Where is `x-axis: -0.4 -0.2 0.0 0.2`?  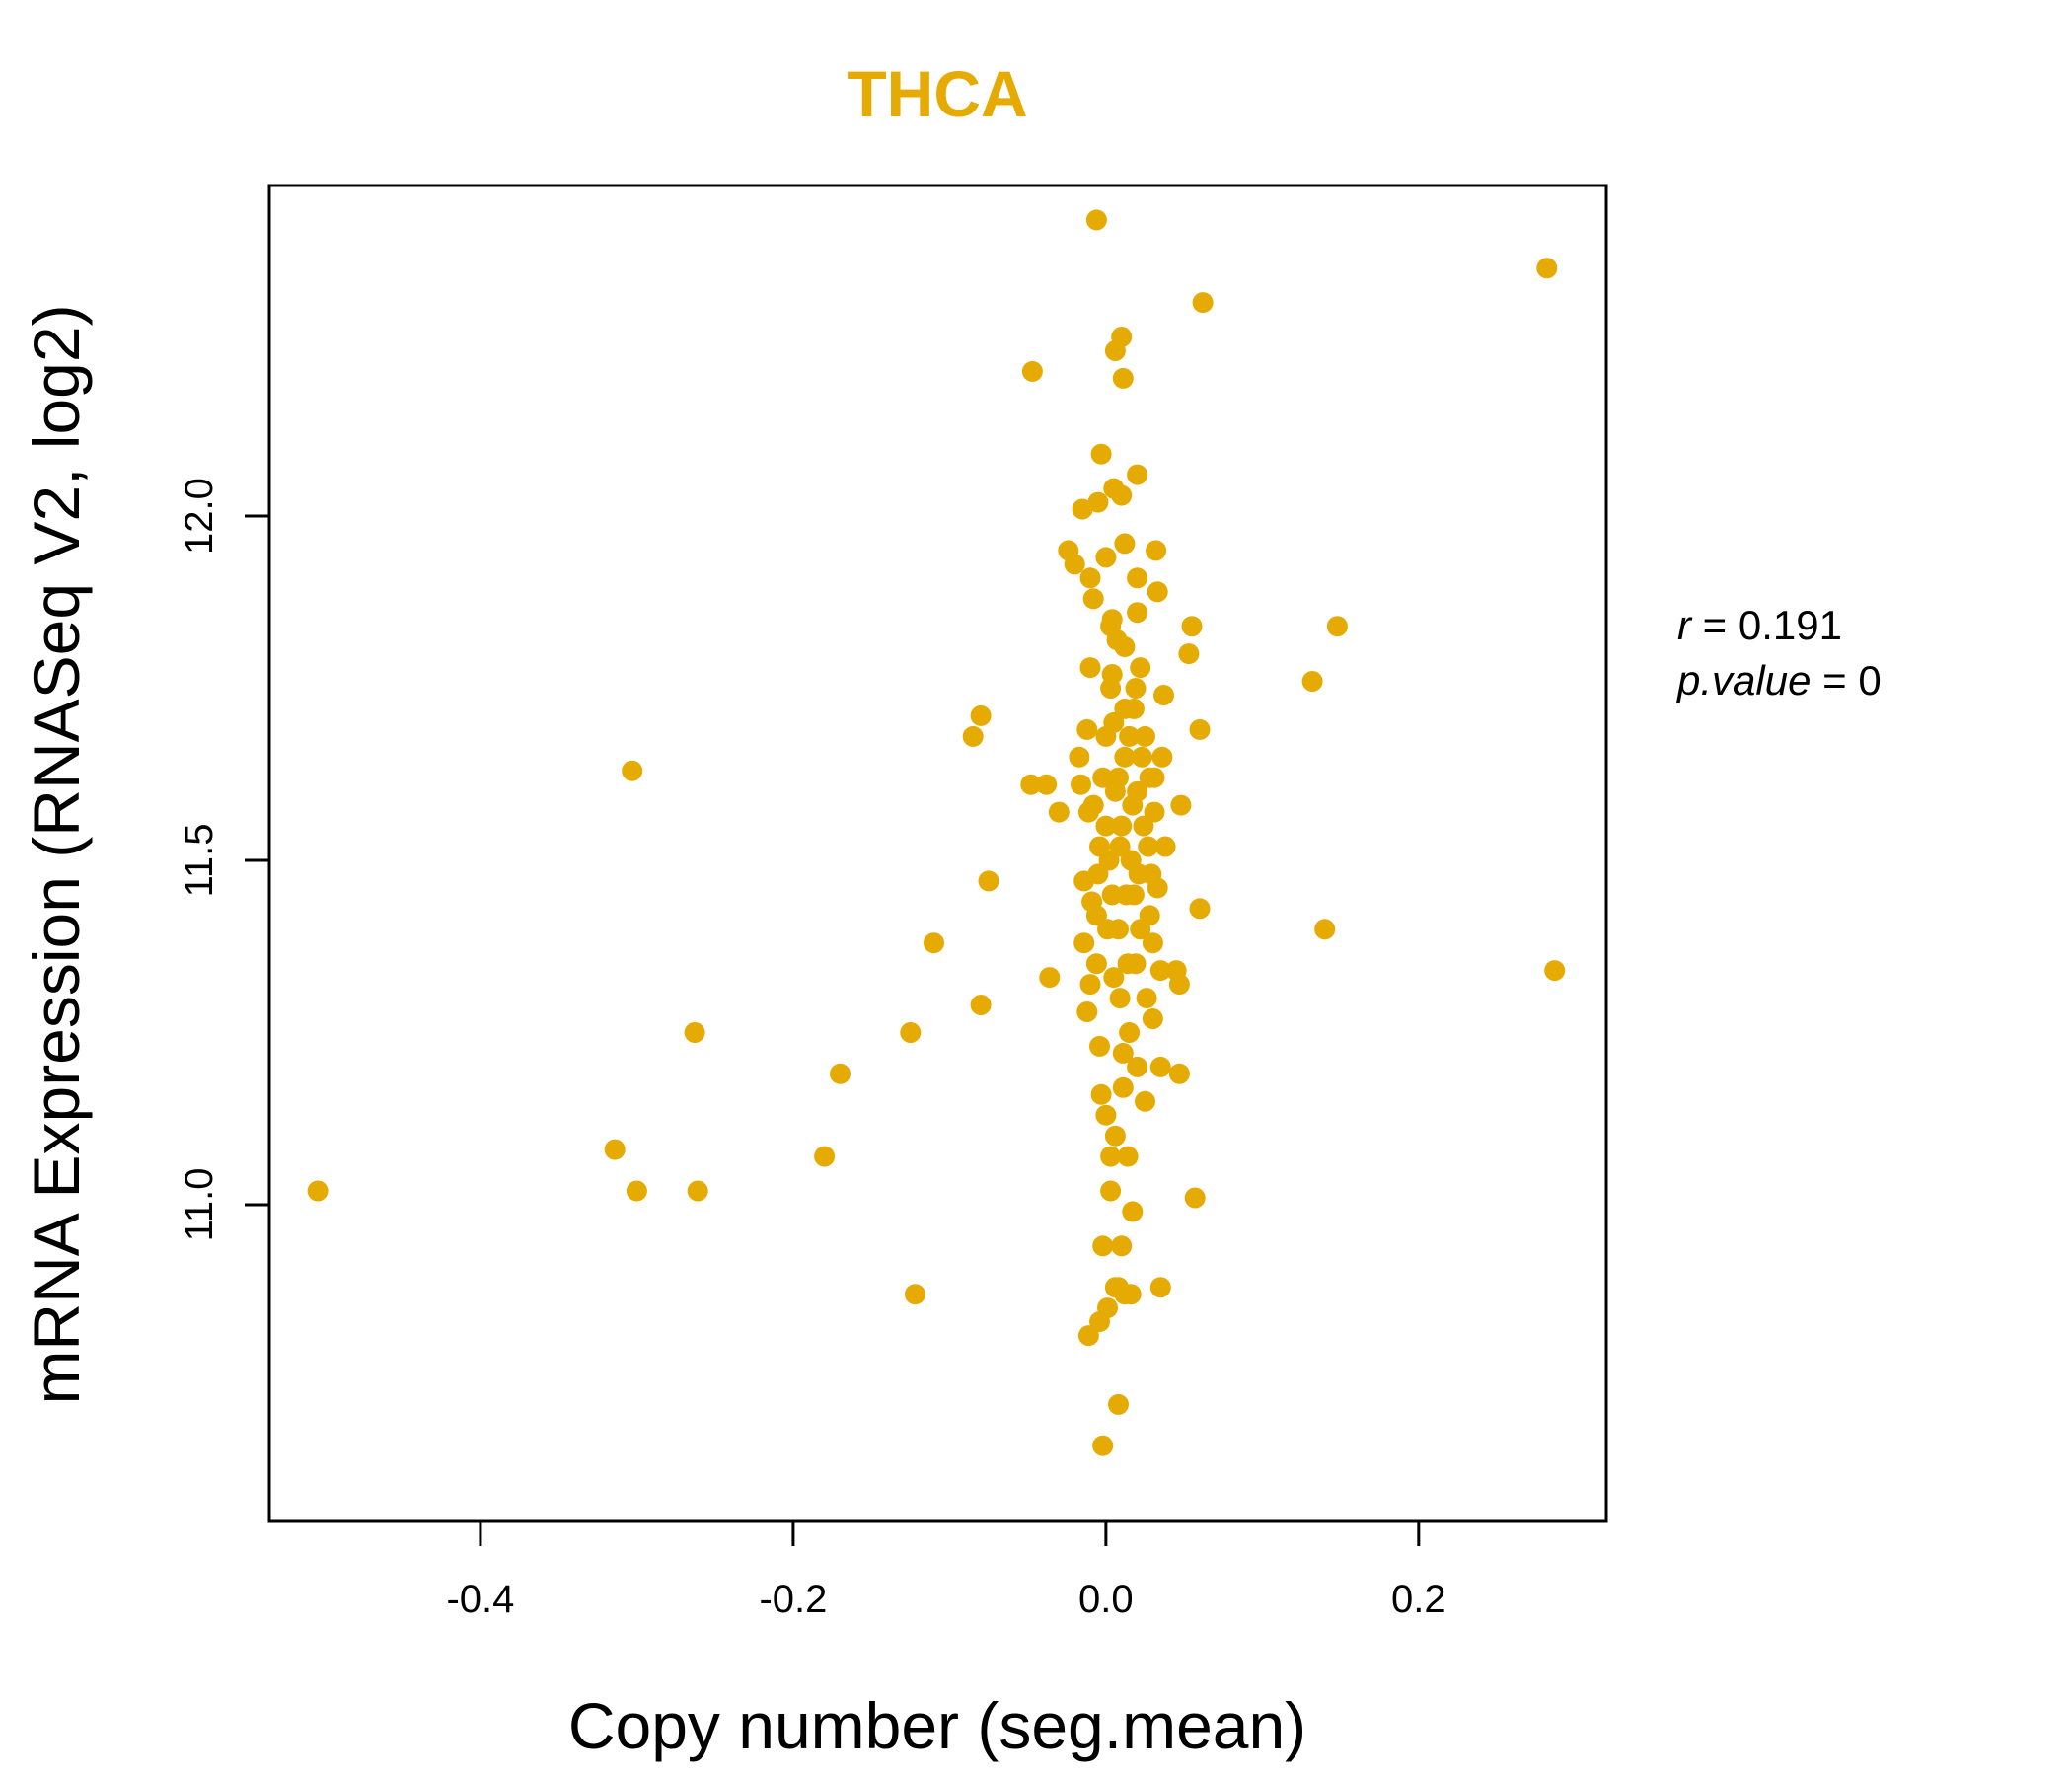 x-axis: -0.4 -0.2 0.0 0.2 is located at coordinates (946, 1570).